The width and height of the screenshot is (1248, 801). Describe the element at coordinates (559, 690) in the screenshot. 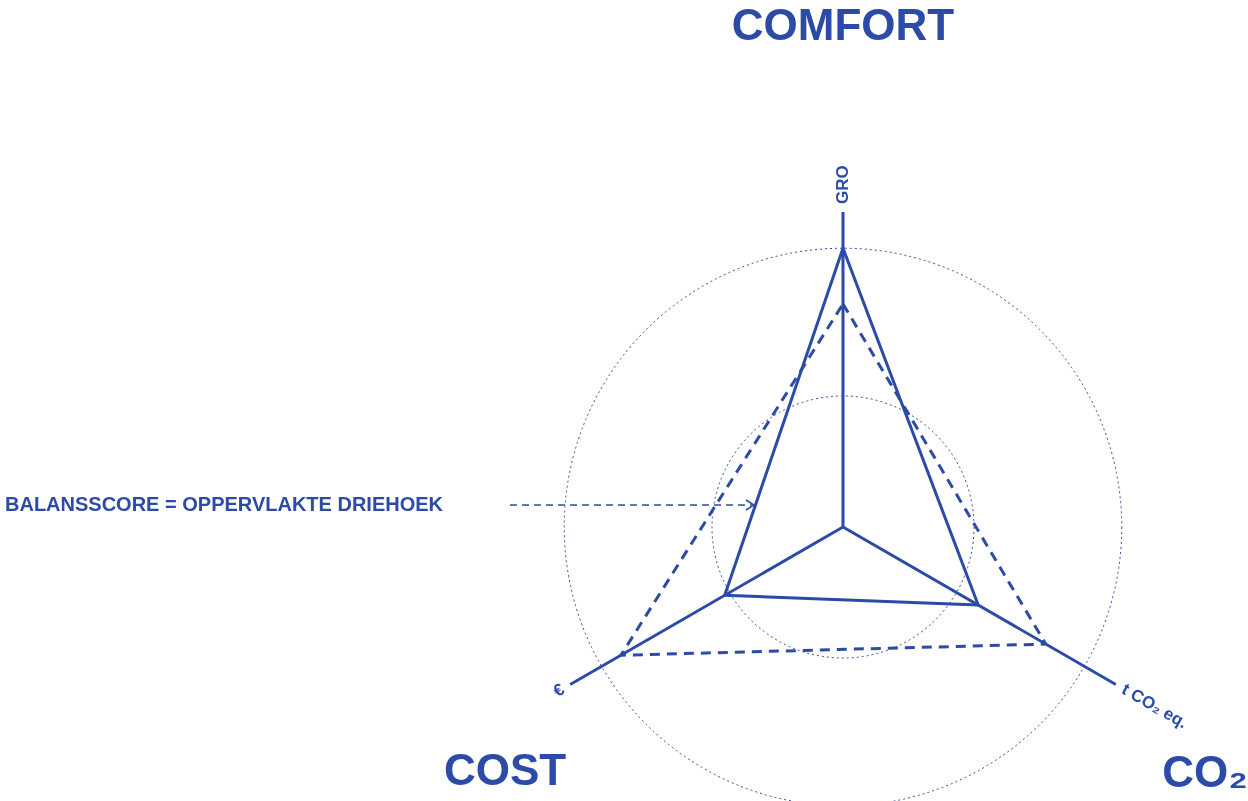

I see `spoke-label: €` at that location.